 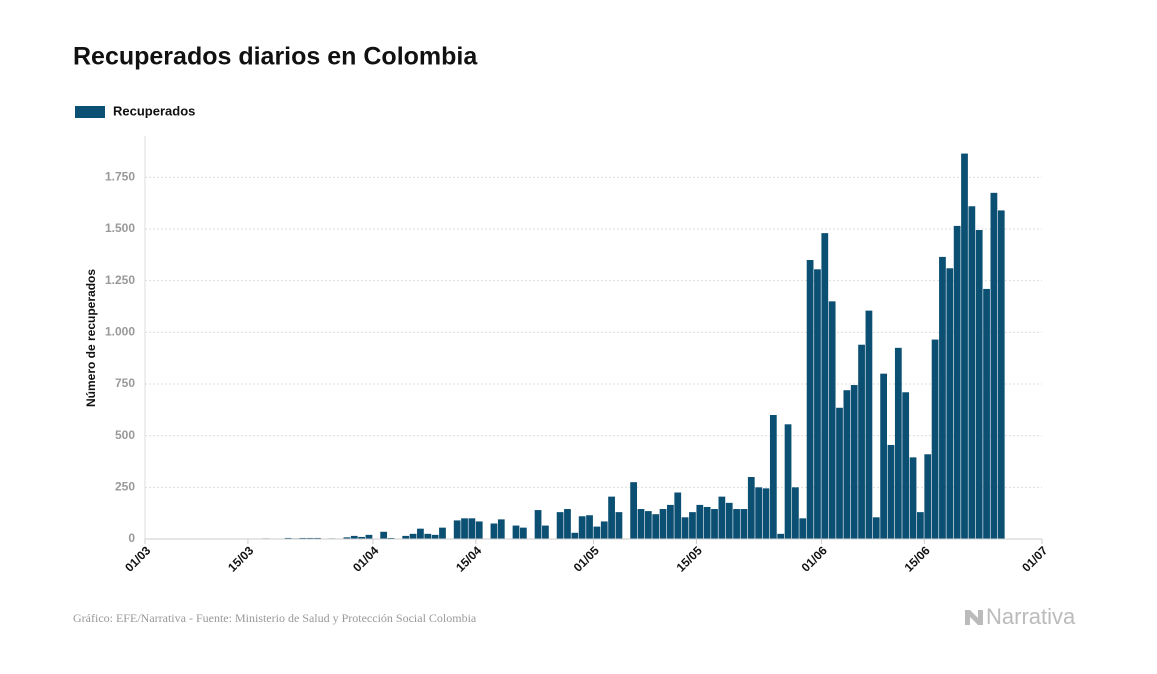 I want to click on y-tick-label: 1.500, so click(x=120, y=228).